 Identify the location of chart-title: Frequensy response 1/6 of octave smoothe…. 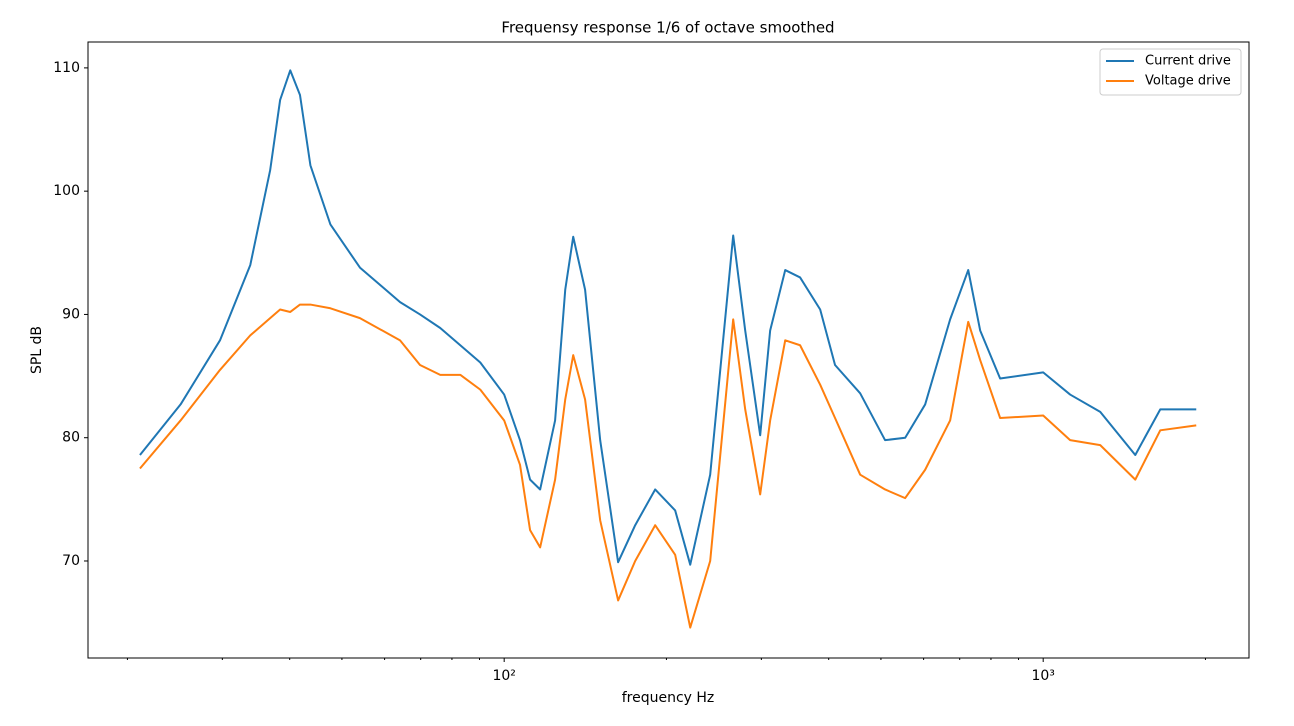
(667, 28).